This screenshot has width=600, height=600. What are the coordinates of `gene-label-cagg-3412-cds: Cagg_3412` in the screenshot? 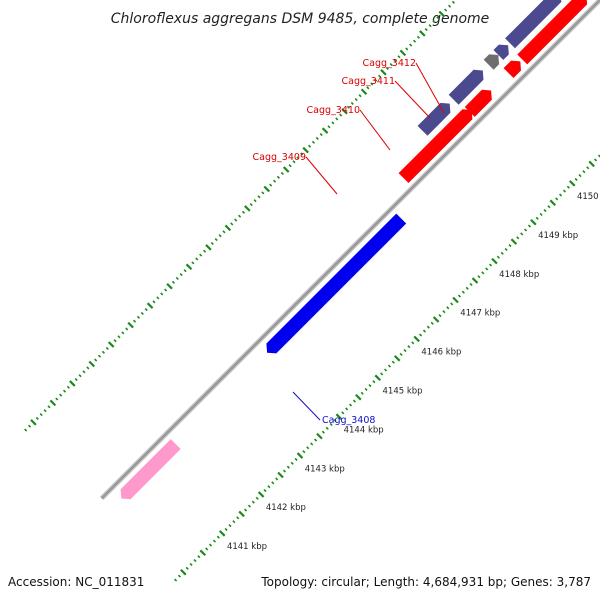 It's located at (389, 63).